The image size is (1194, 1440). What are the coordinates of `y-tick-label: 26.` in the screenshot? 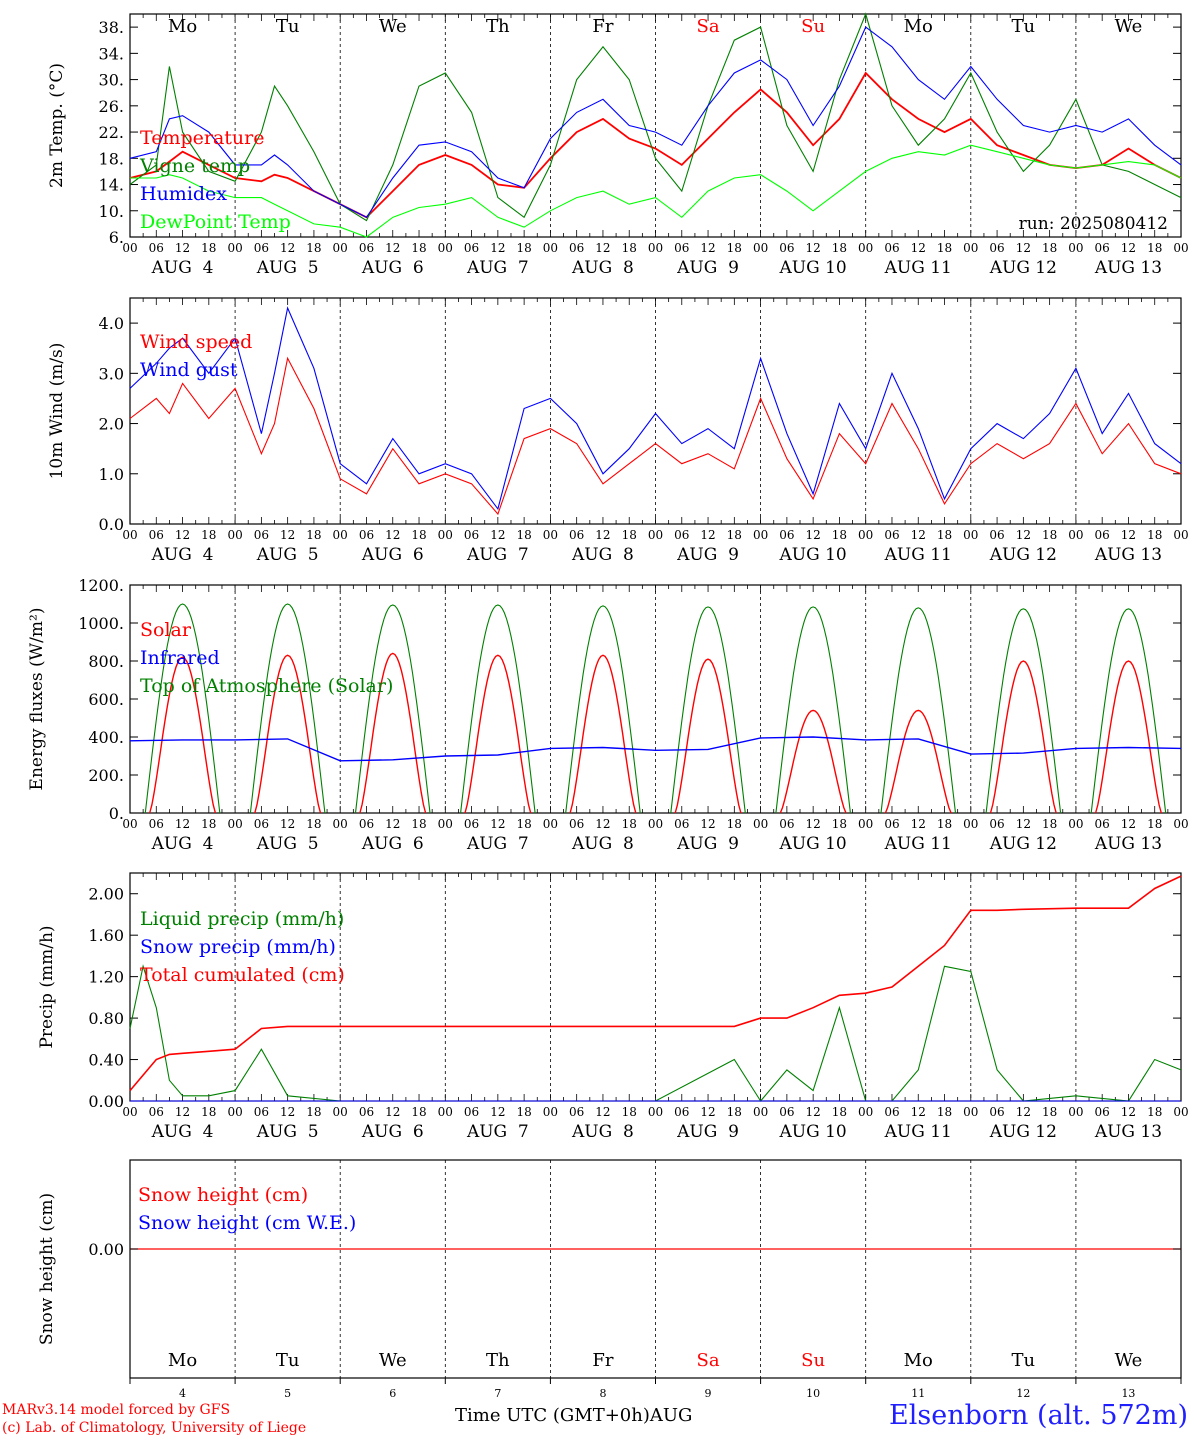 It's located at (111, 106).